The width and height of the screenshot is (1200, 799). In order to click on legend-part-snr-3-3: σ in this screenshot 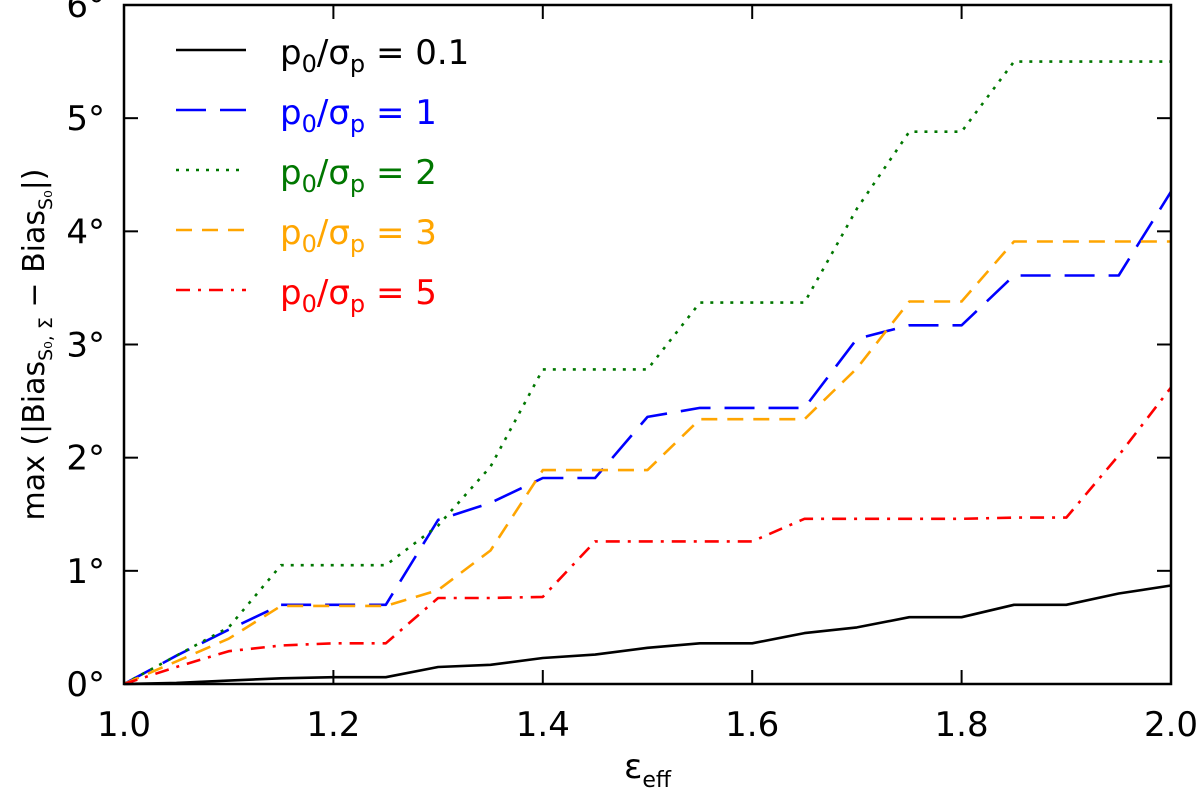, I will do `click(339, 233)`.